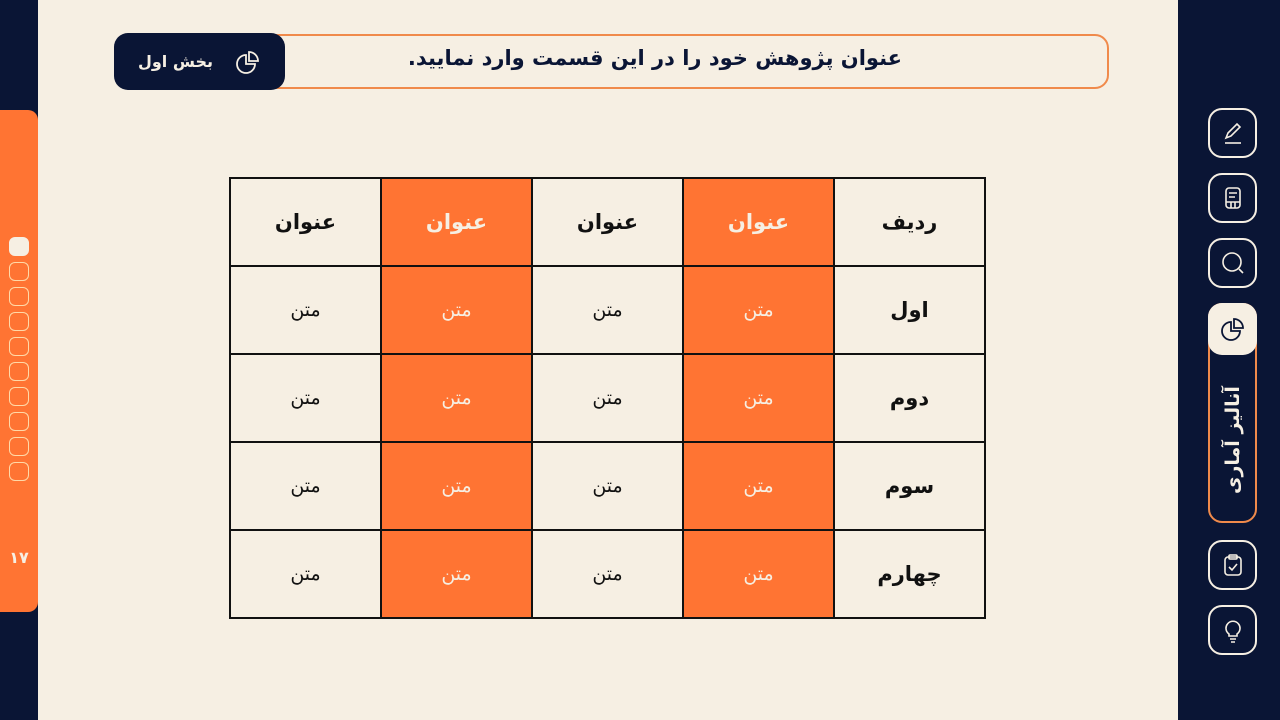 This screenshot has width=1280, height=720. I want to click on active-tab-icon-box, so click(1232, 329).